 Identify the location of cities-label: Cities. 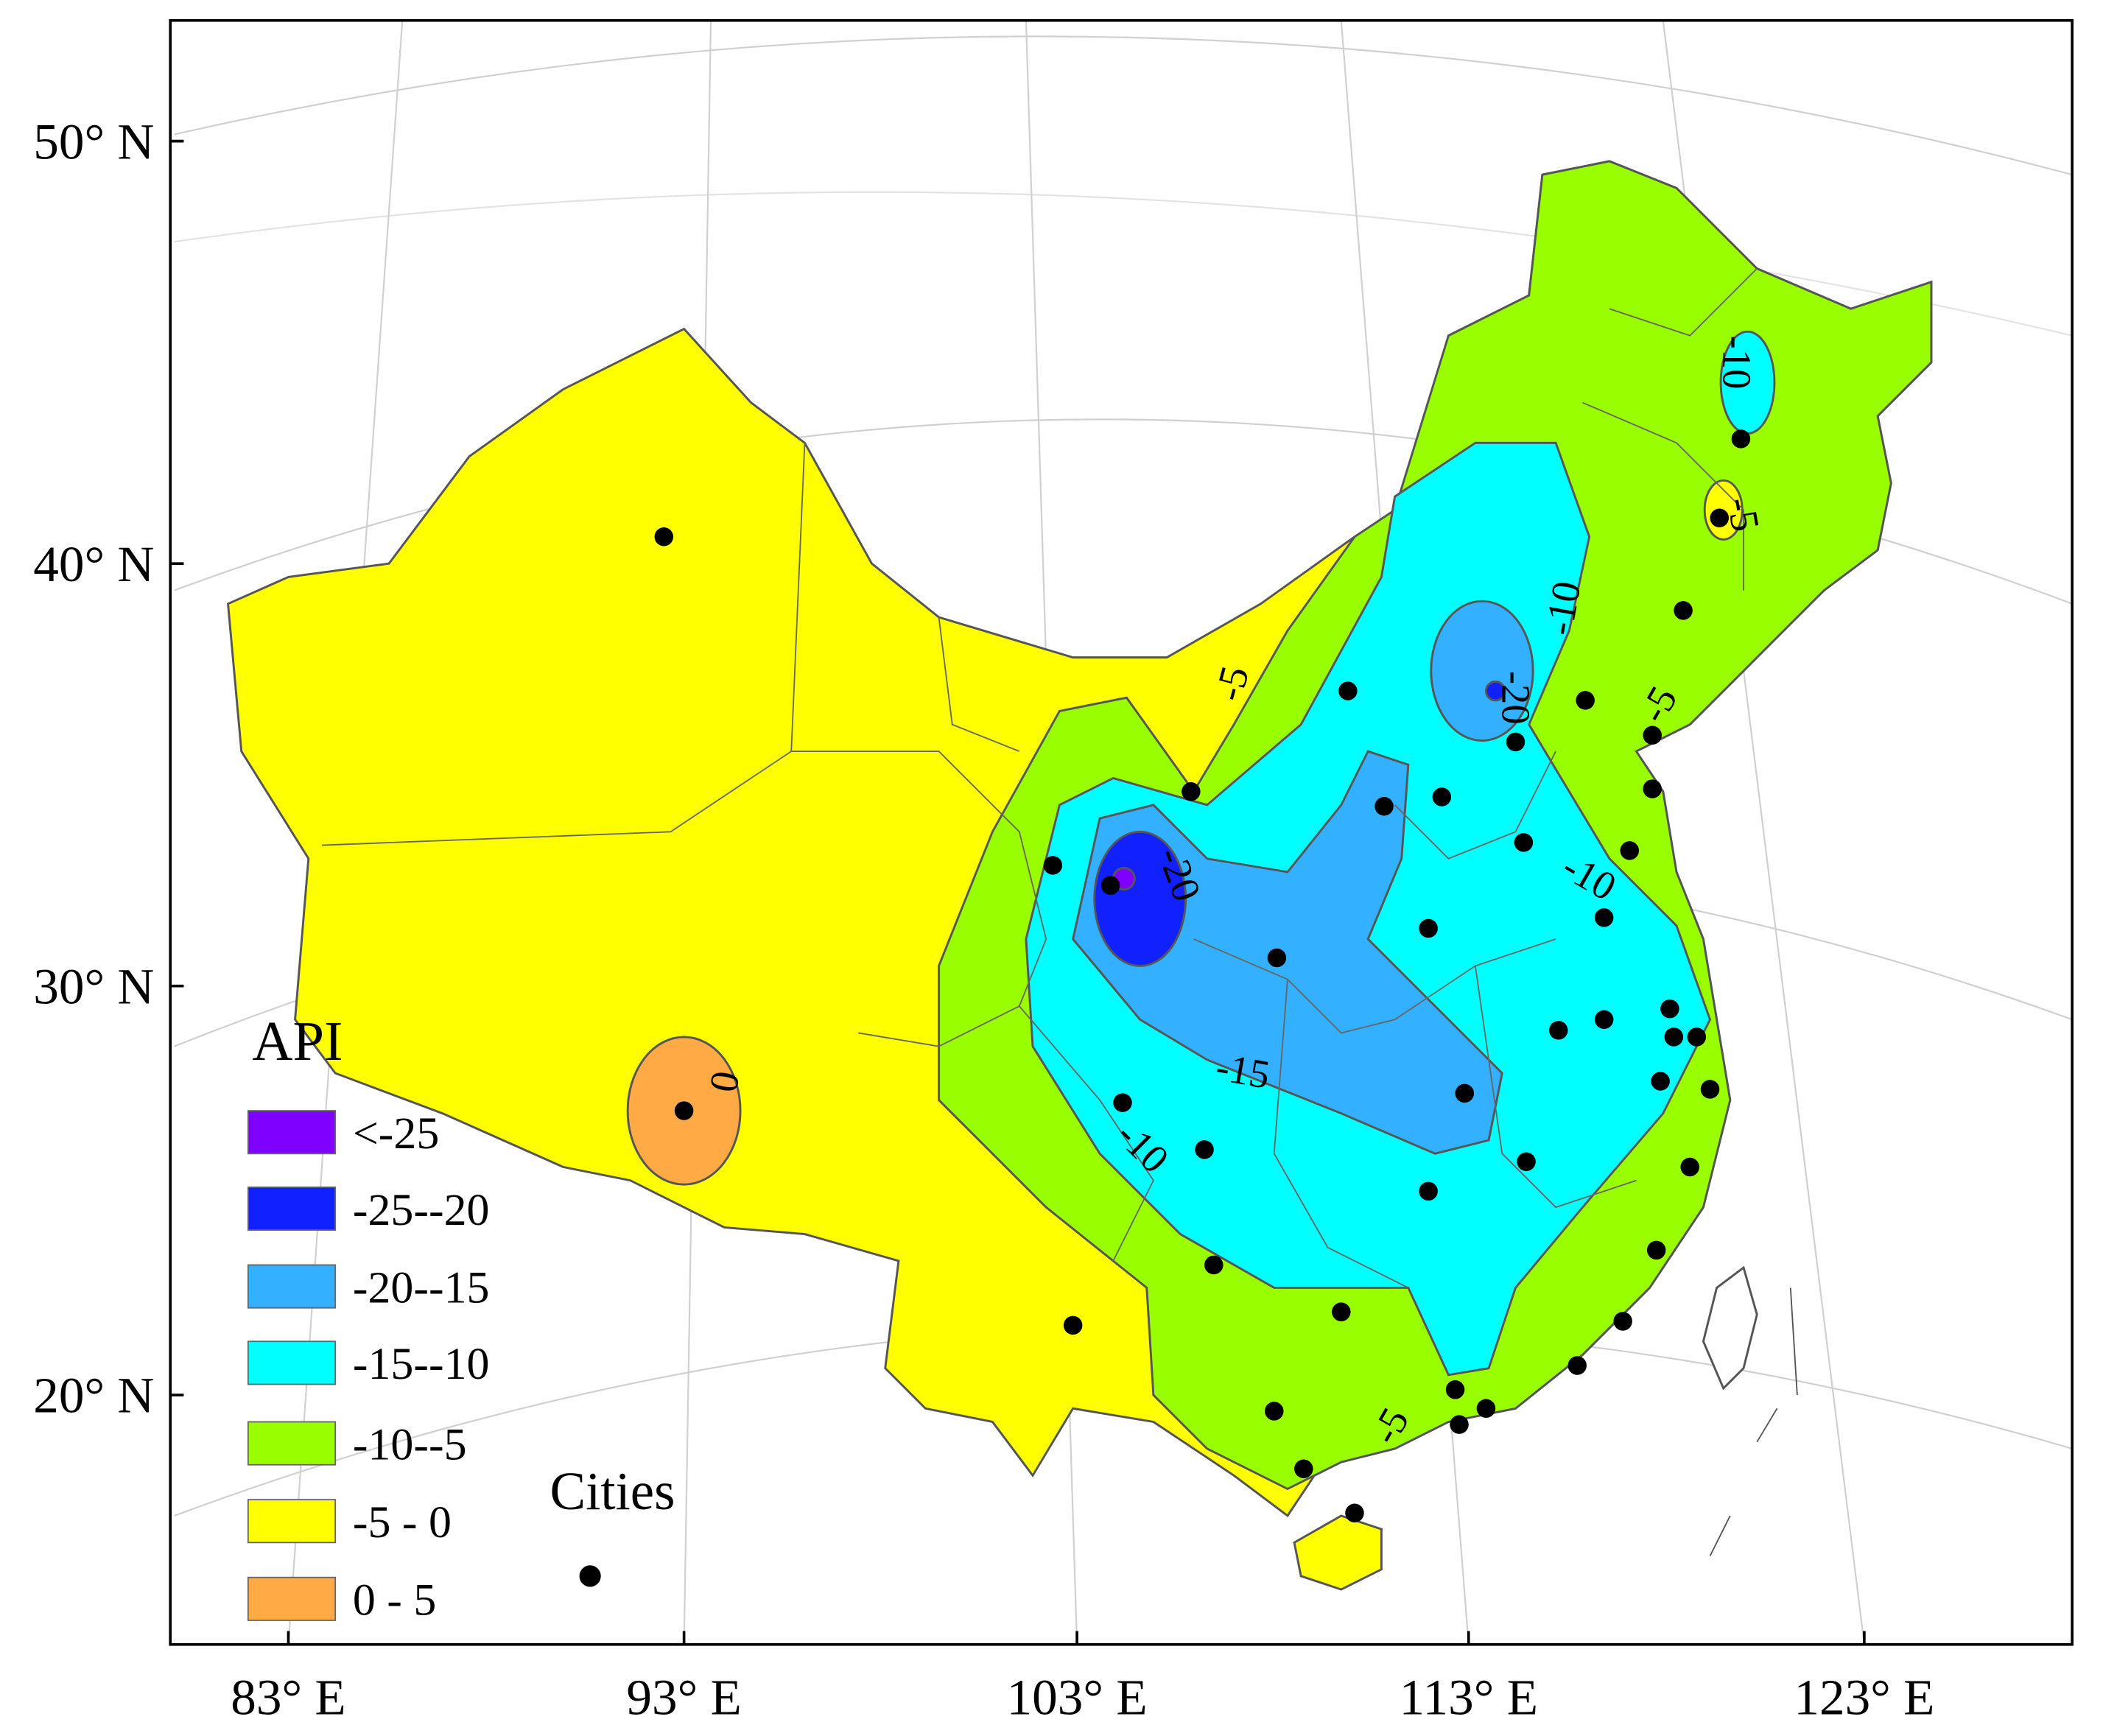
(612, 1491).